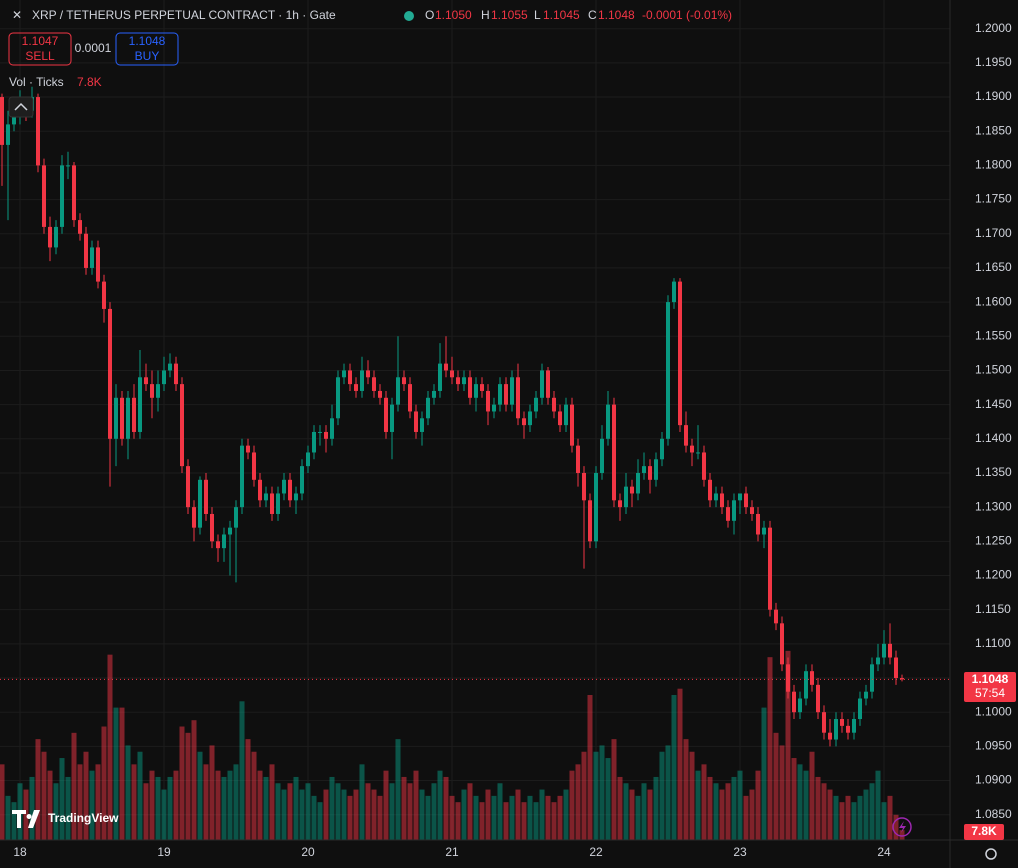 The image size is (1018, 868). I want to click on y-tick-label: 1.2000, so click(993, 28).